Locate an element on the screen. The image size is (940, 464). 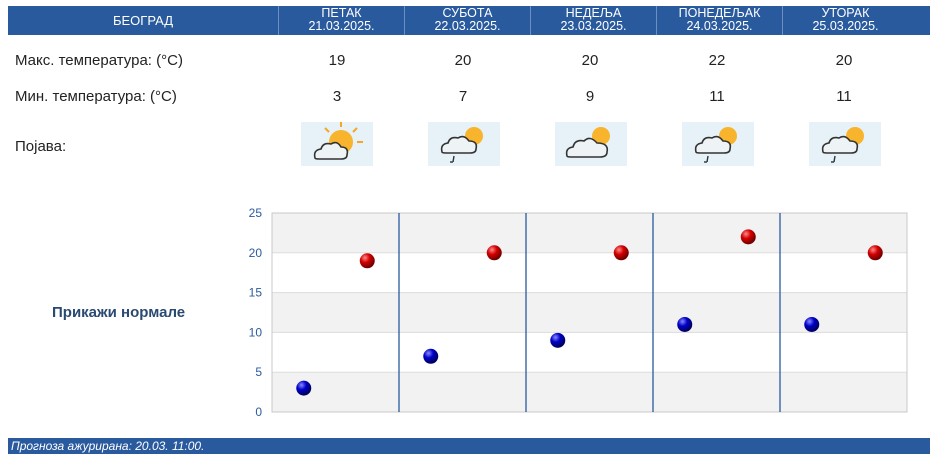
day-header-2: НЕДЕЉА 23.03.2025. is located at coordinates (593, 20).